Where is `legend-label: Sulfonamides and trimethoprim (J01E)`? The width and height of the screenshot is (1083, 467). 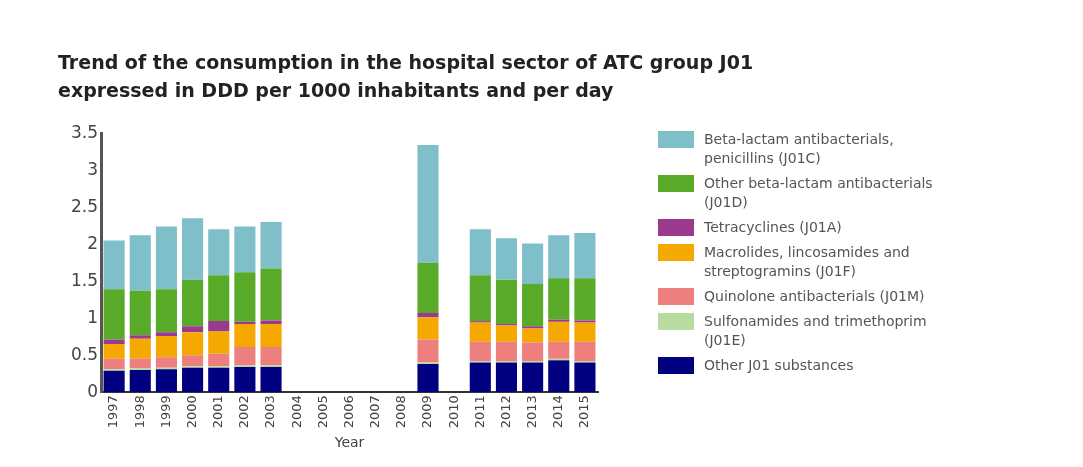 legend-label: Sulfonamides and trimethoprim (J01E) is located at coordinates (816, 331).